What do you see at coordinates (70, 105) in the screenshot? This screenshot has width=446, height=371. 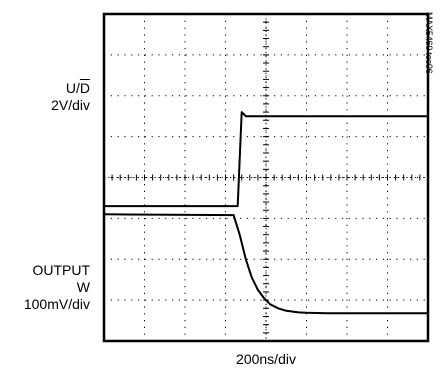 I see `channel-1-scale: 2V/div` at bounding box center [70, 105].